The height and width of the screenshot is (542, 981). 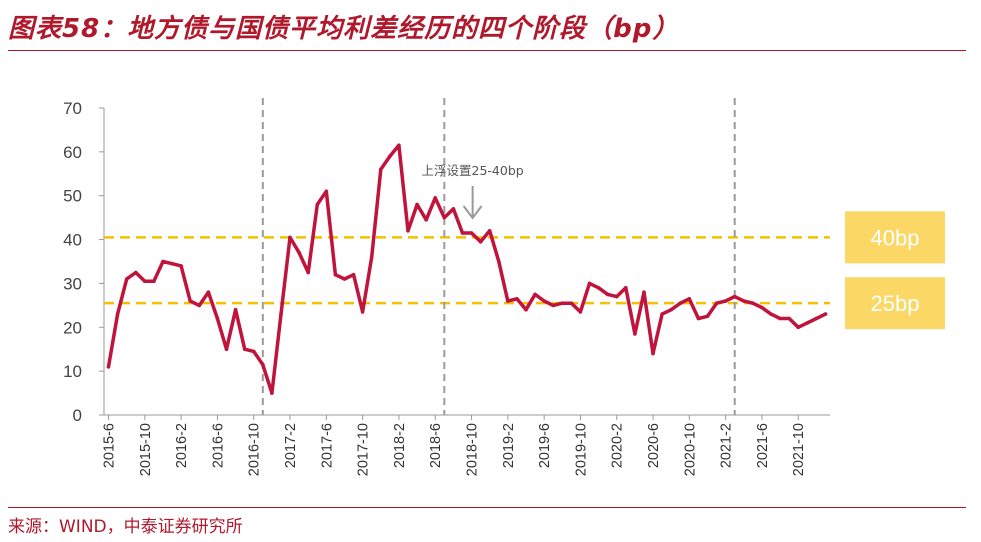 What do you see at coordinates (72, 152) in the screenshot?
I see `y-tick-label: 60` at bounding box center [72, 152].